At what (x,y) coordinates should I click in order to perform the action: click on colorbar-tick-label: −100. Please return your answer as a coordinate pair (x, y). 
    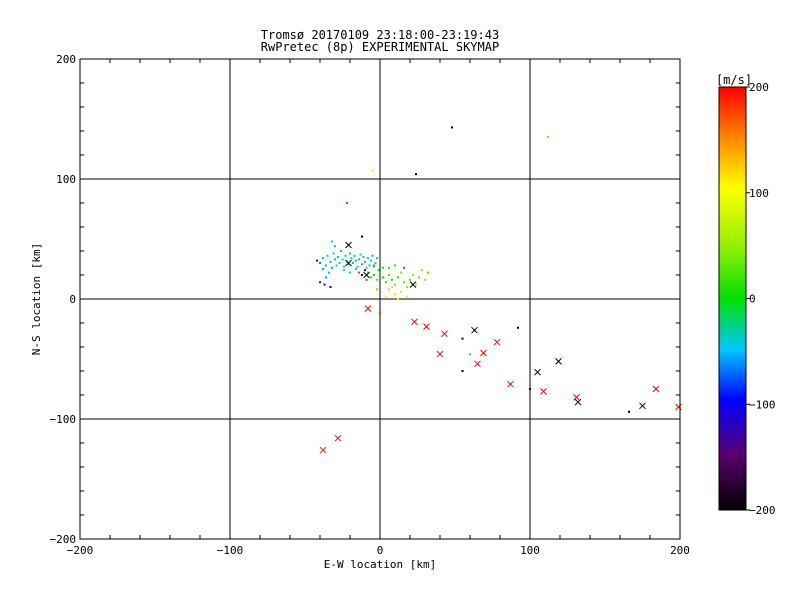
    Looking at the image, I should click on (762, 404).